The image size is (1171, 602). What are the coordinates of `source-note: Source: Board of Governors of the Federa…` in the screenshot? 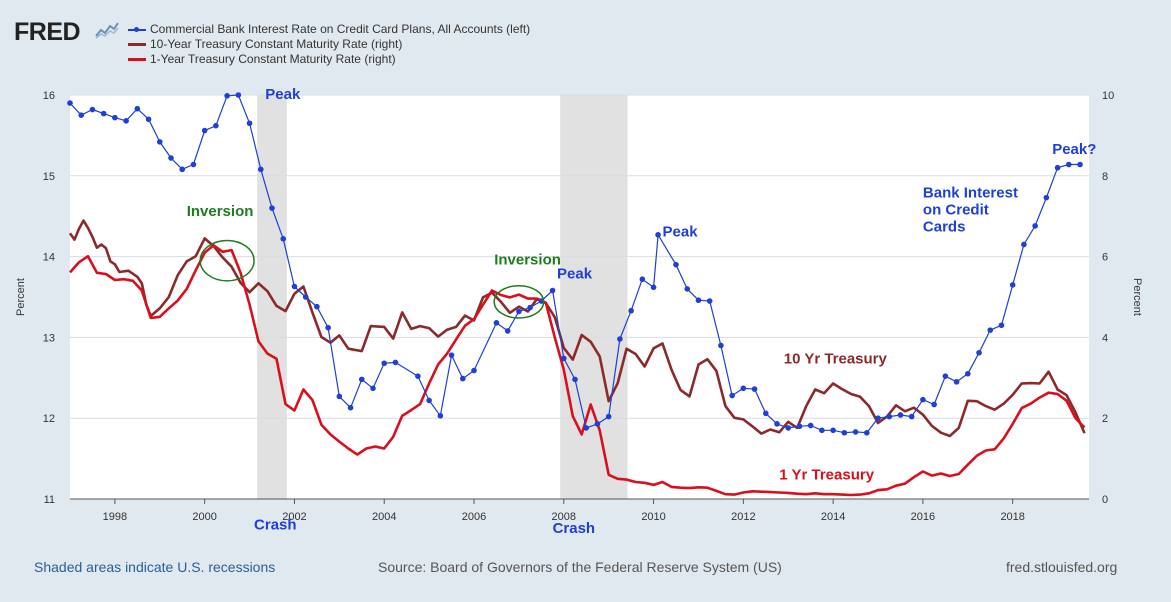 It's located at (580, 567).